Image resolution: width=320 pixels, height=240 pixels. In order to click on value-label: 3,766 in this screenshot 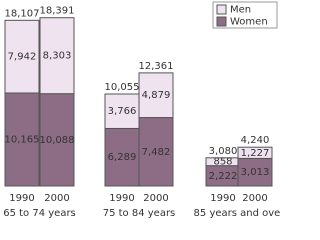, I will do `click(122, 111)`.